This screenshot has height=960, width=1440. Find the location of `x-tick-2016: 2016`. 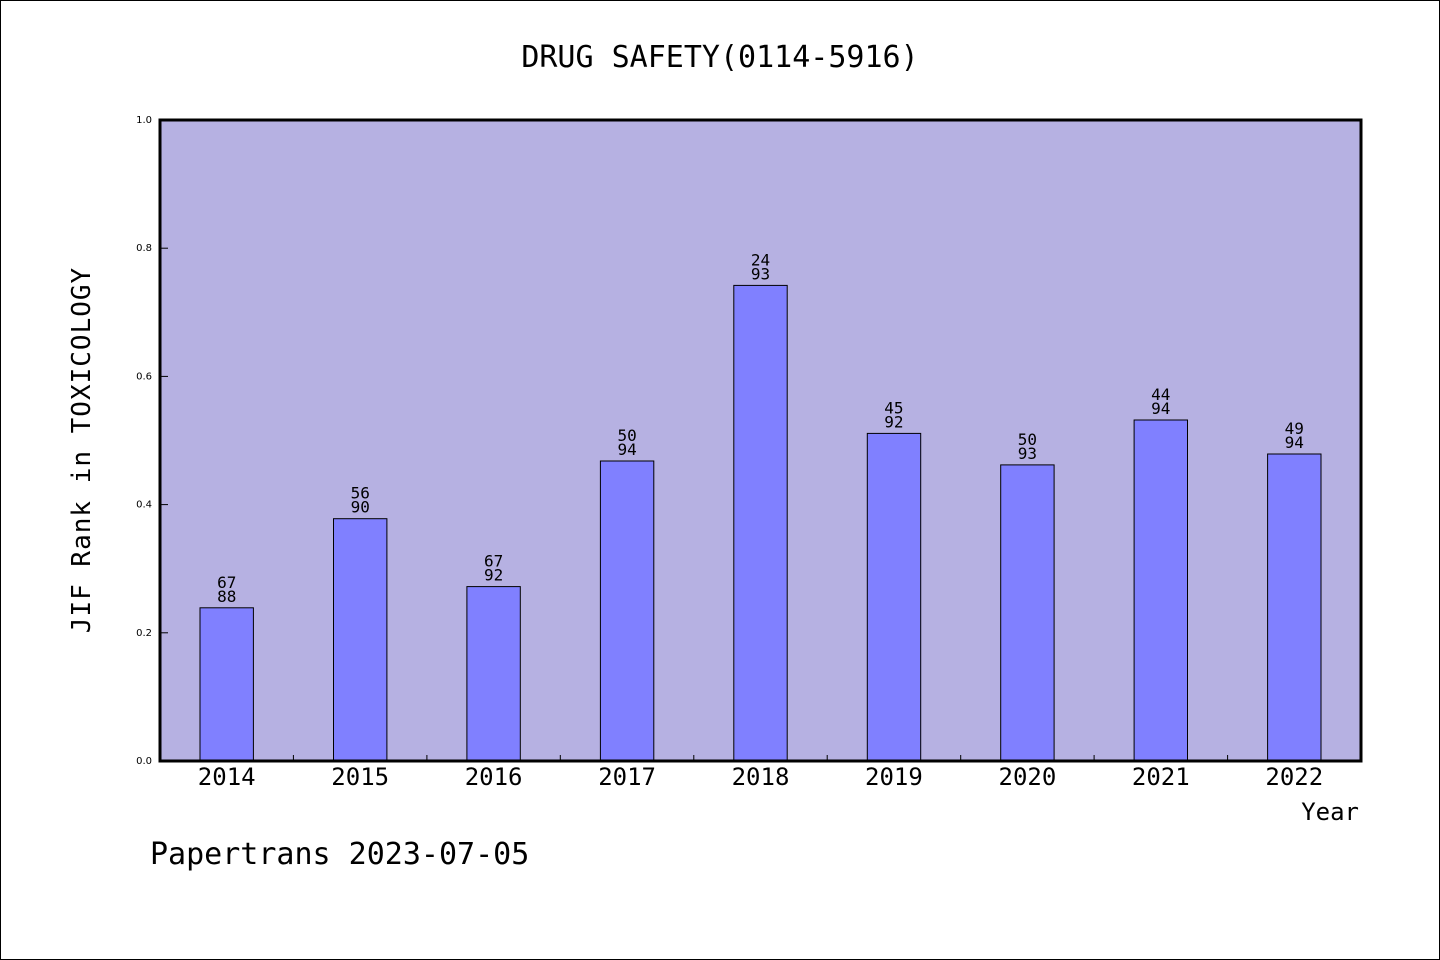

x-tick-2016: 2016 is located at coordinates (494, 777).